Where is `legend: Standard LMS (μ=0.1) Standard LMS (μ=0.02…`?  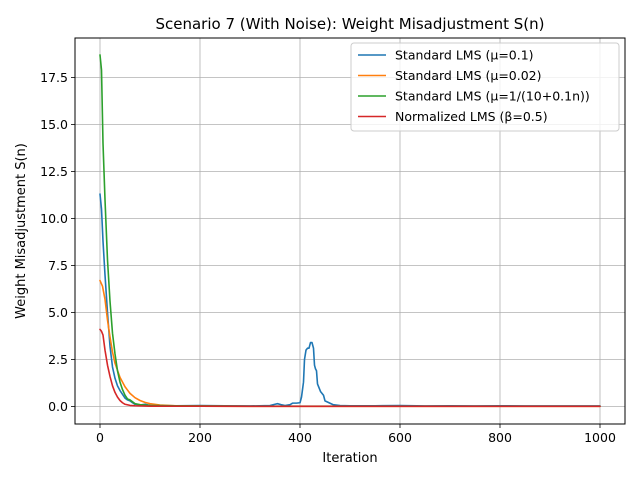 legend: Standard LMS (μ=0.1) Standard LMS (μ=0.02… is located at coordinates (485, 87).